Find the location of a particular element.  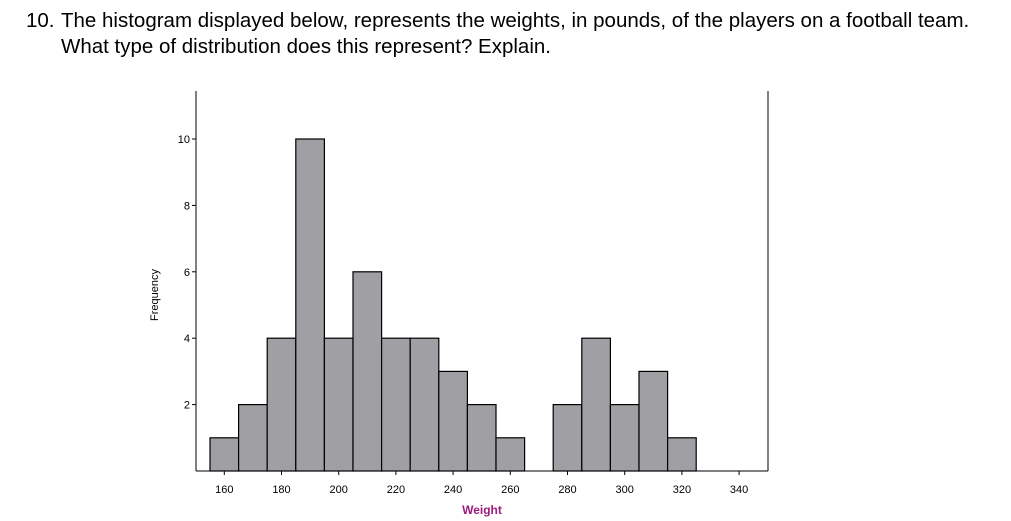

x-tick-label-240: 240 is located at coordinates (453, 490).